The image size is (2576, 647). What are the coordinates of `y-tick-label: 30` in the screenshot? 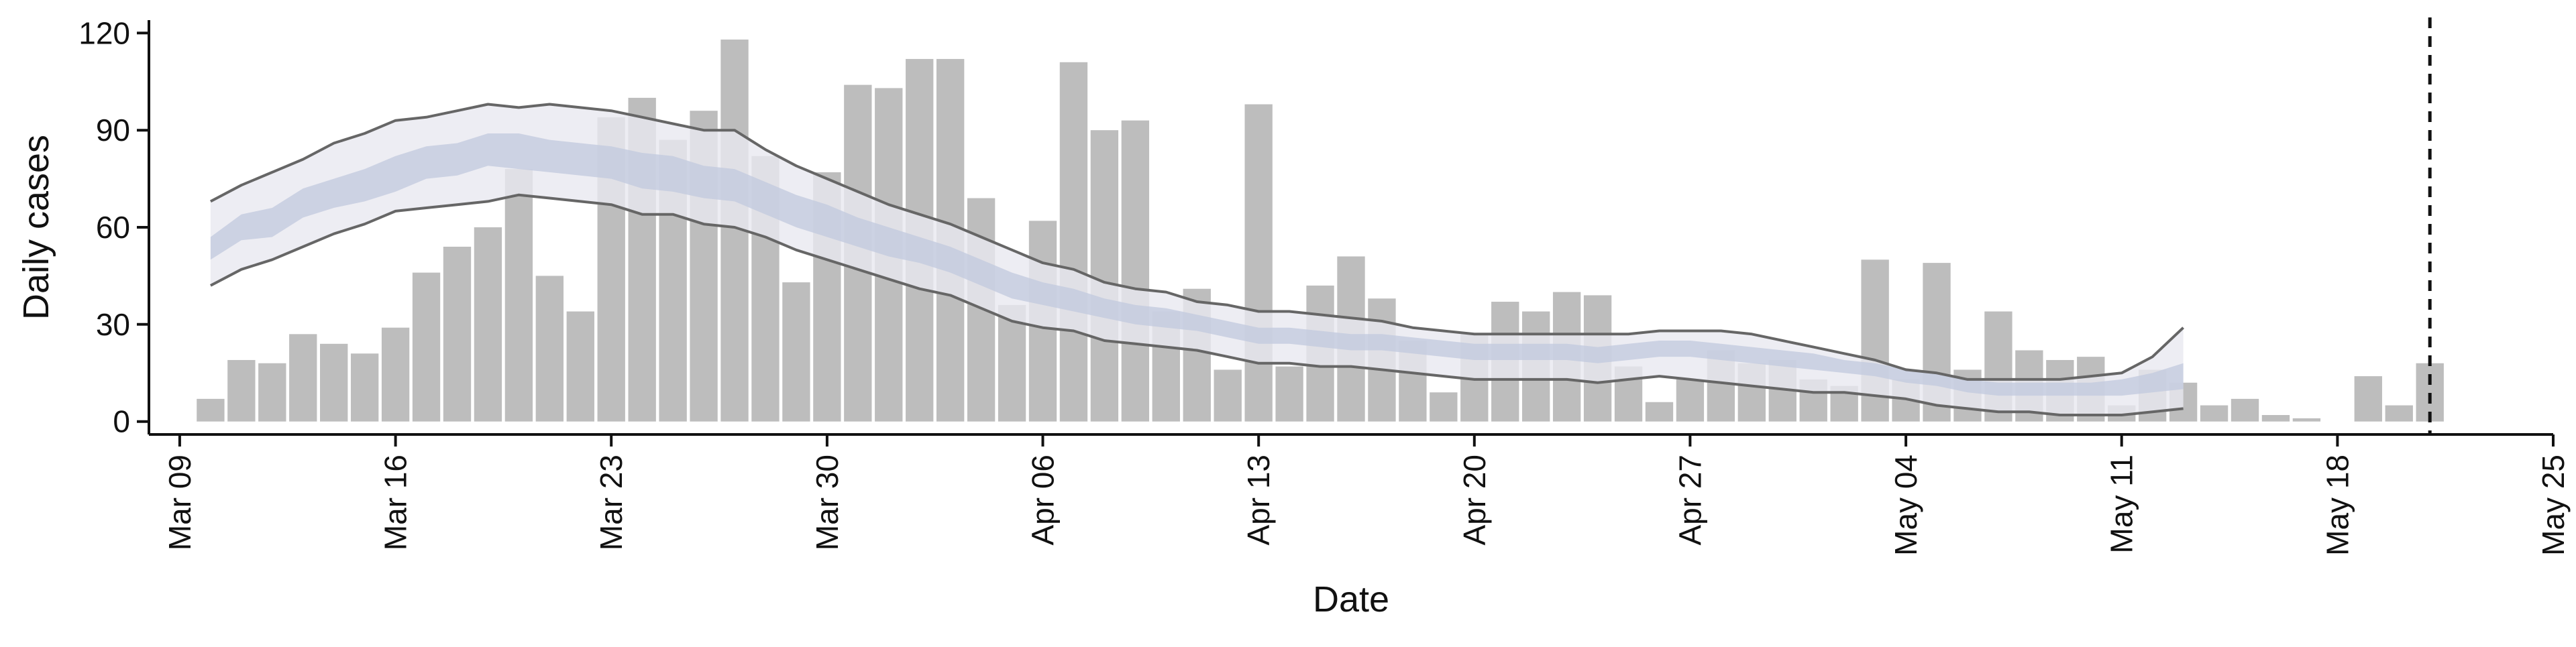 It's located at (113, 325).